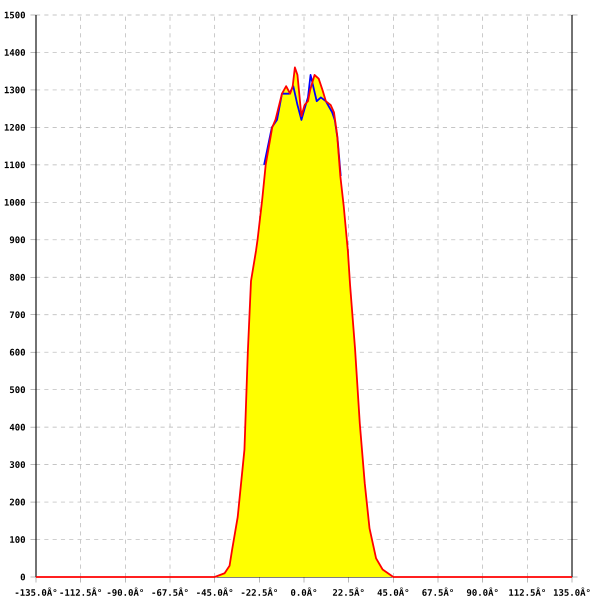 The width and height of the screenshot is (594, 600). Describe the element at coordinates (572, 591) in the screenshot. I see `x-tick-label: 135.0Â°` at that location.